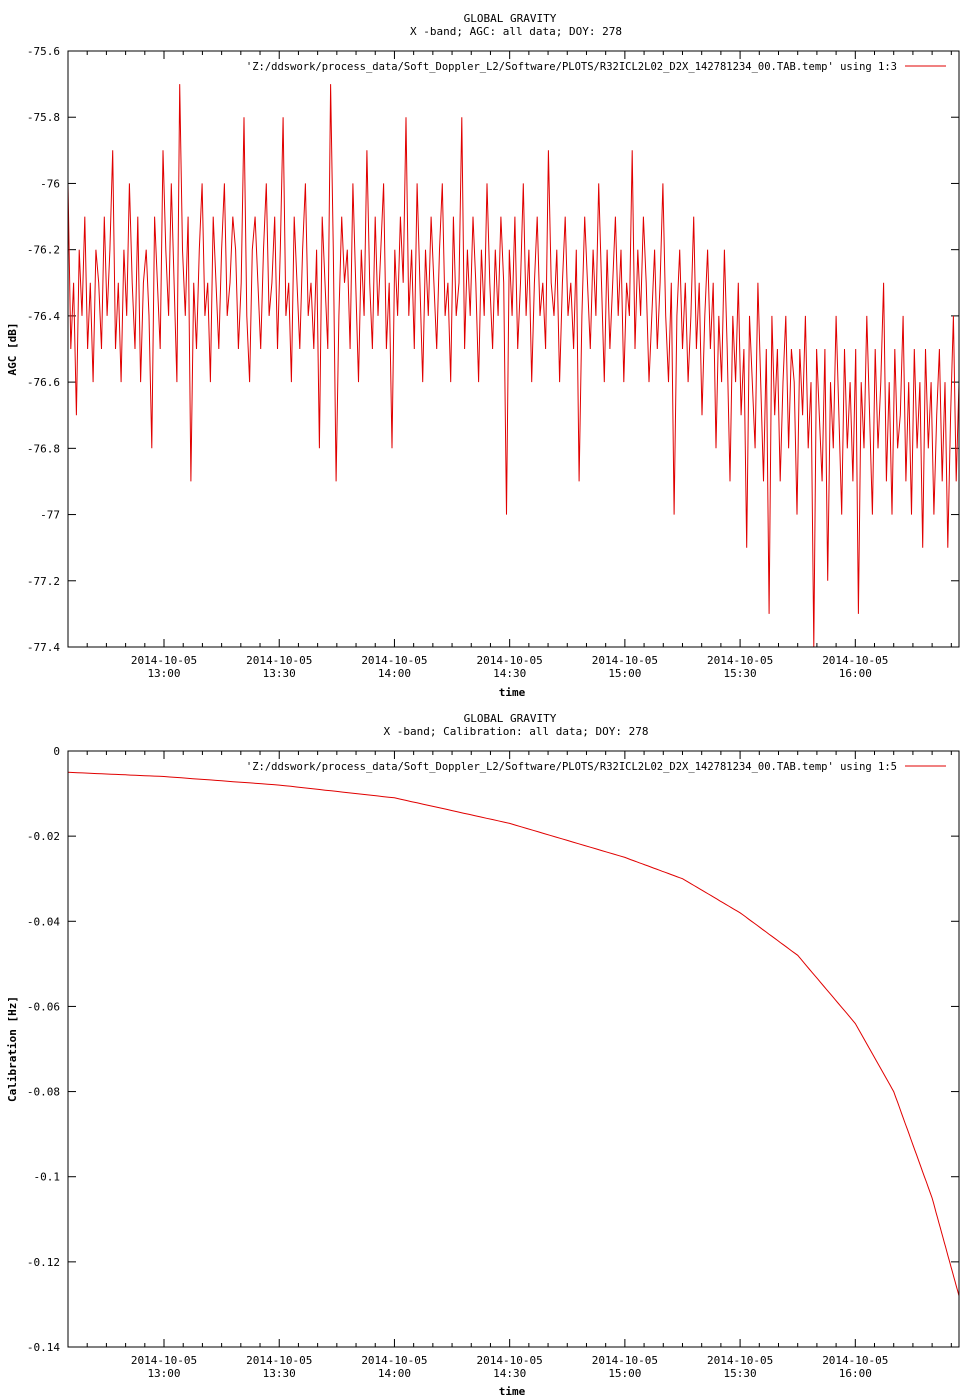 This screenshot has width=980, height=1400. I want to click on agc-ytick-label: -76, so click(50, 183).